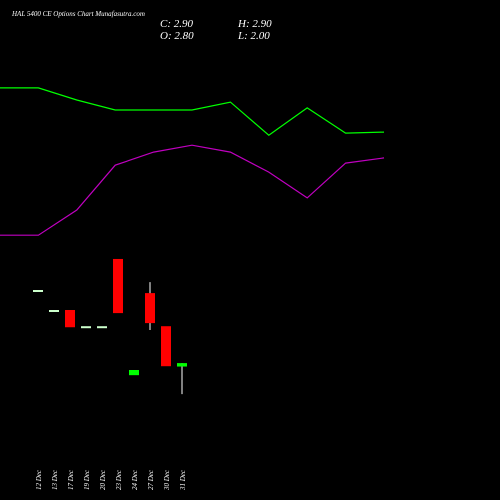 This screenshot has width=500, height=500. Describe the element at coordinates (183, 480) in the screenshot. I see `x-tick-label: 31 Dec` at that location.